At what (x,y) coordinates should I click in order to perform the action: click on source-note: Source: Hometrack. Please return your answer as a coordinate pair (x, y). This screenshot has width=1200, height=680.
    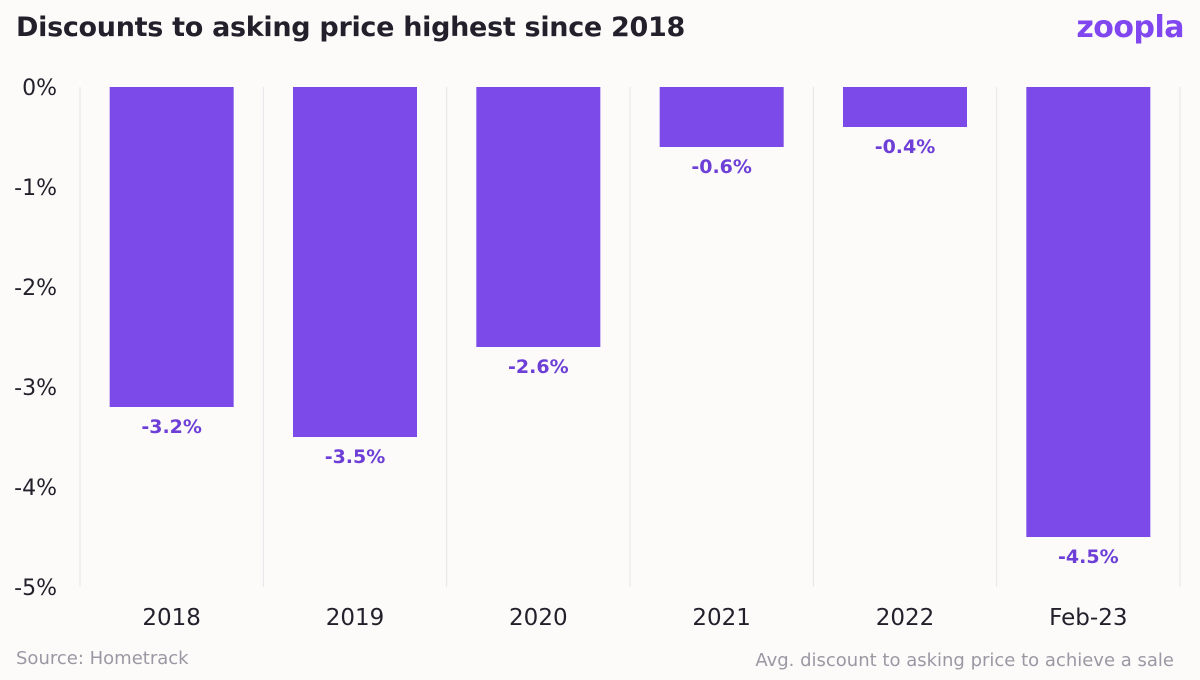
    Looking at the image, I should click on (102, 658).